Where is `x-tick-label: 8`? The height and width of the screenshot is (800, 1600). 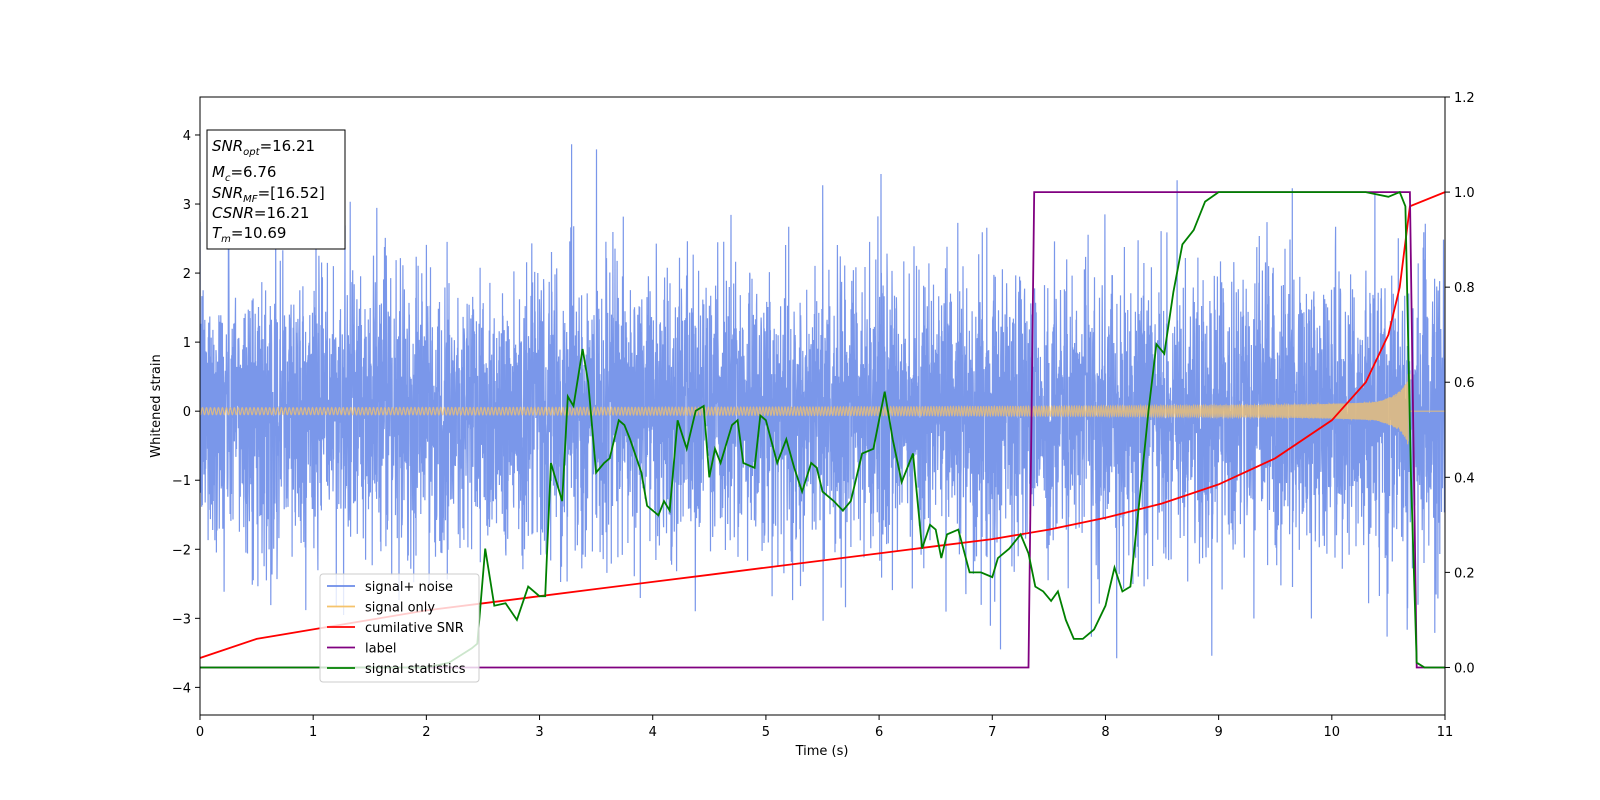
x-tick-label: 8 is located at coordinates (1105, 732).